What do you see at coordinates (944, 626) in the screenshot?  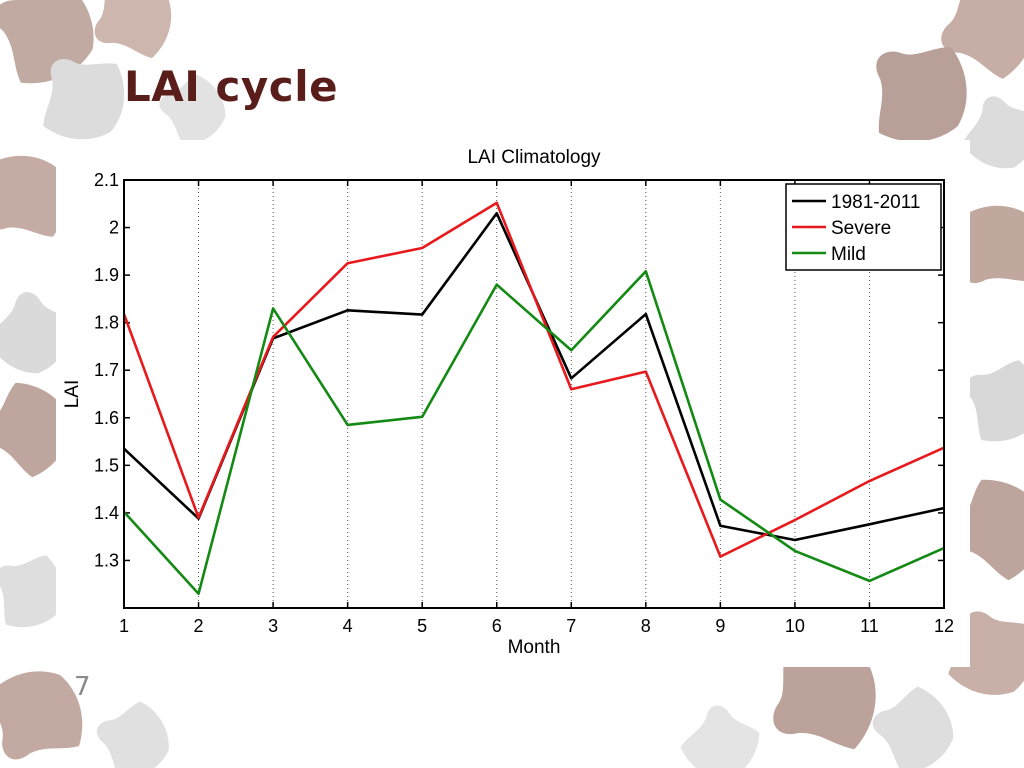 I see `x-tick-label: 12` at bounding box center [944, 626].